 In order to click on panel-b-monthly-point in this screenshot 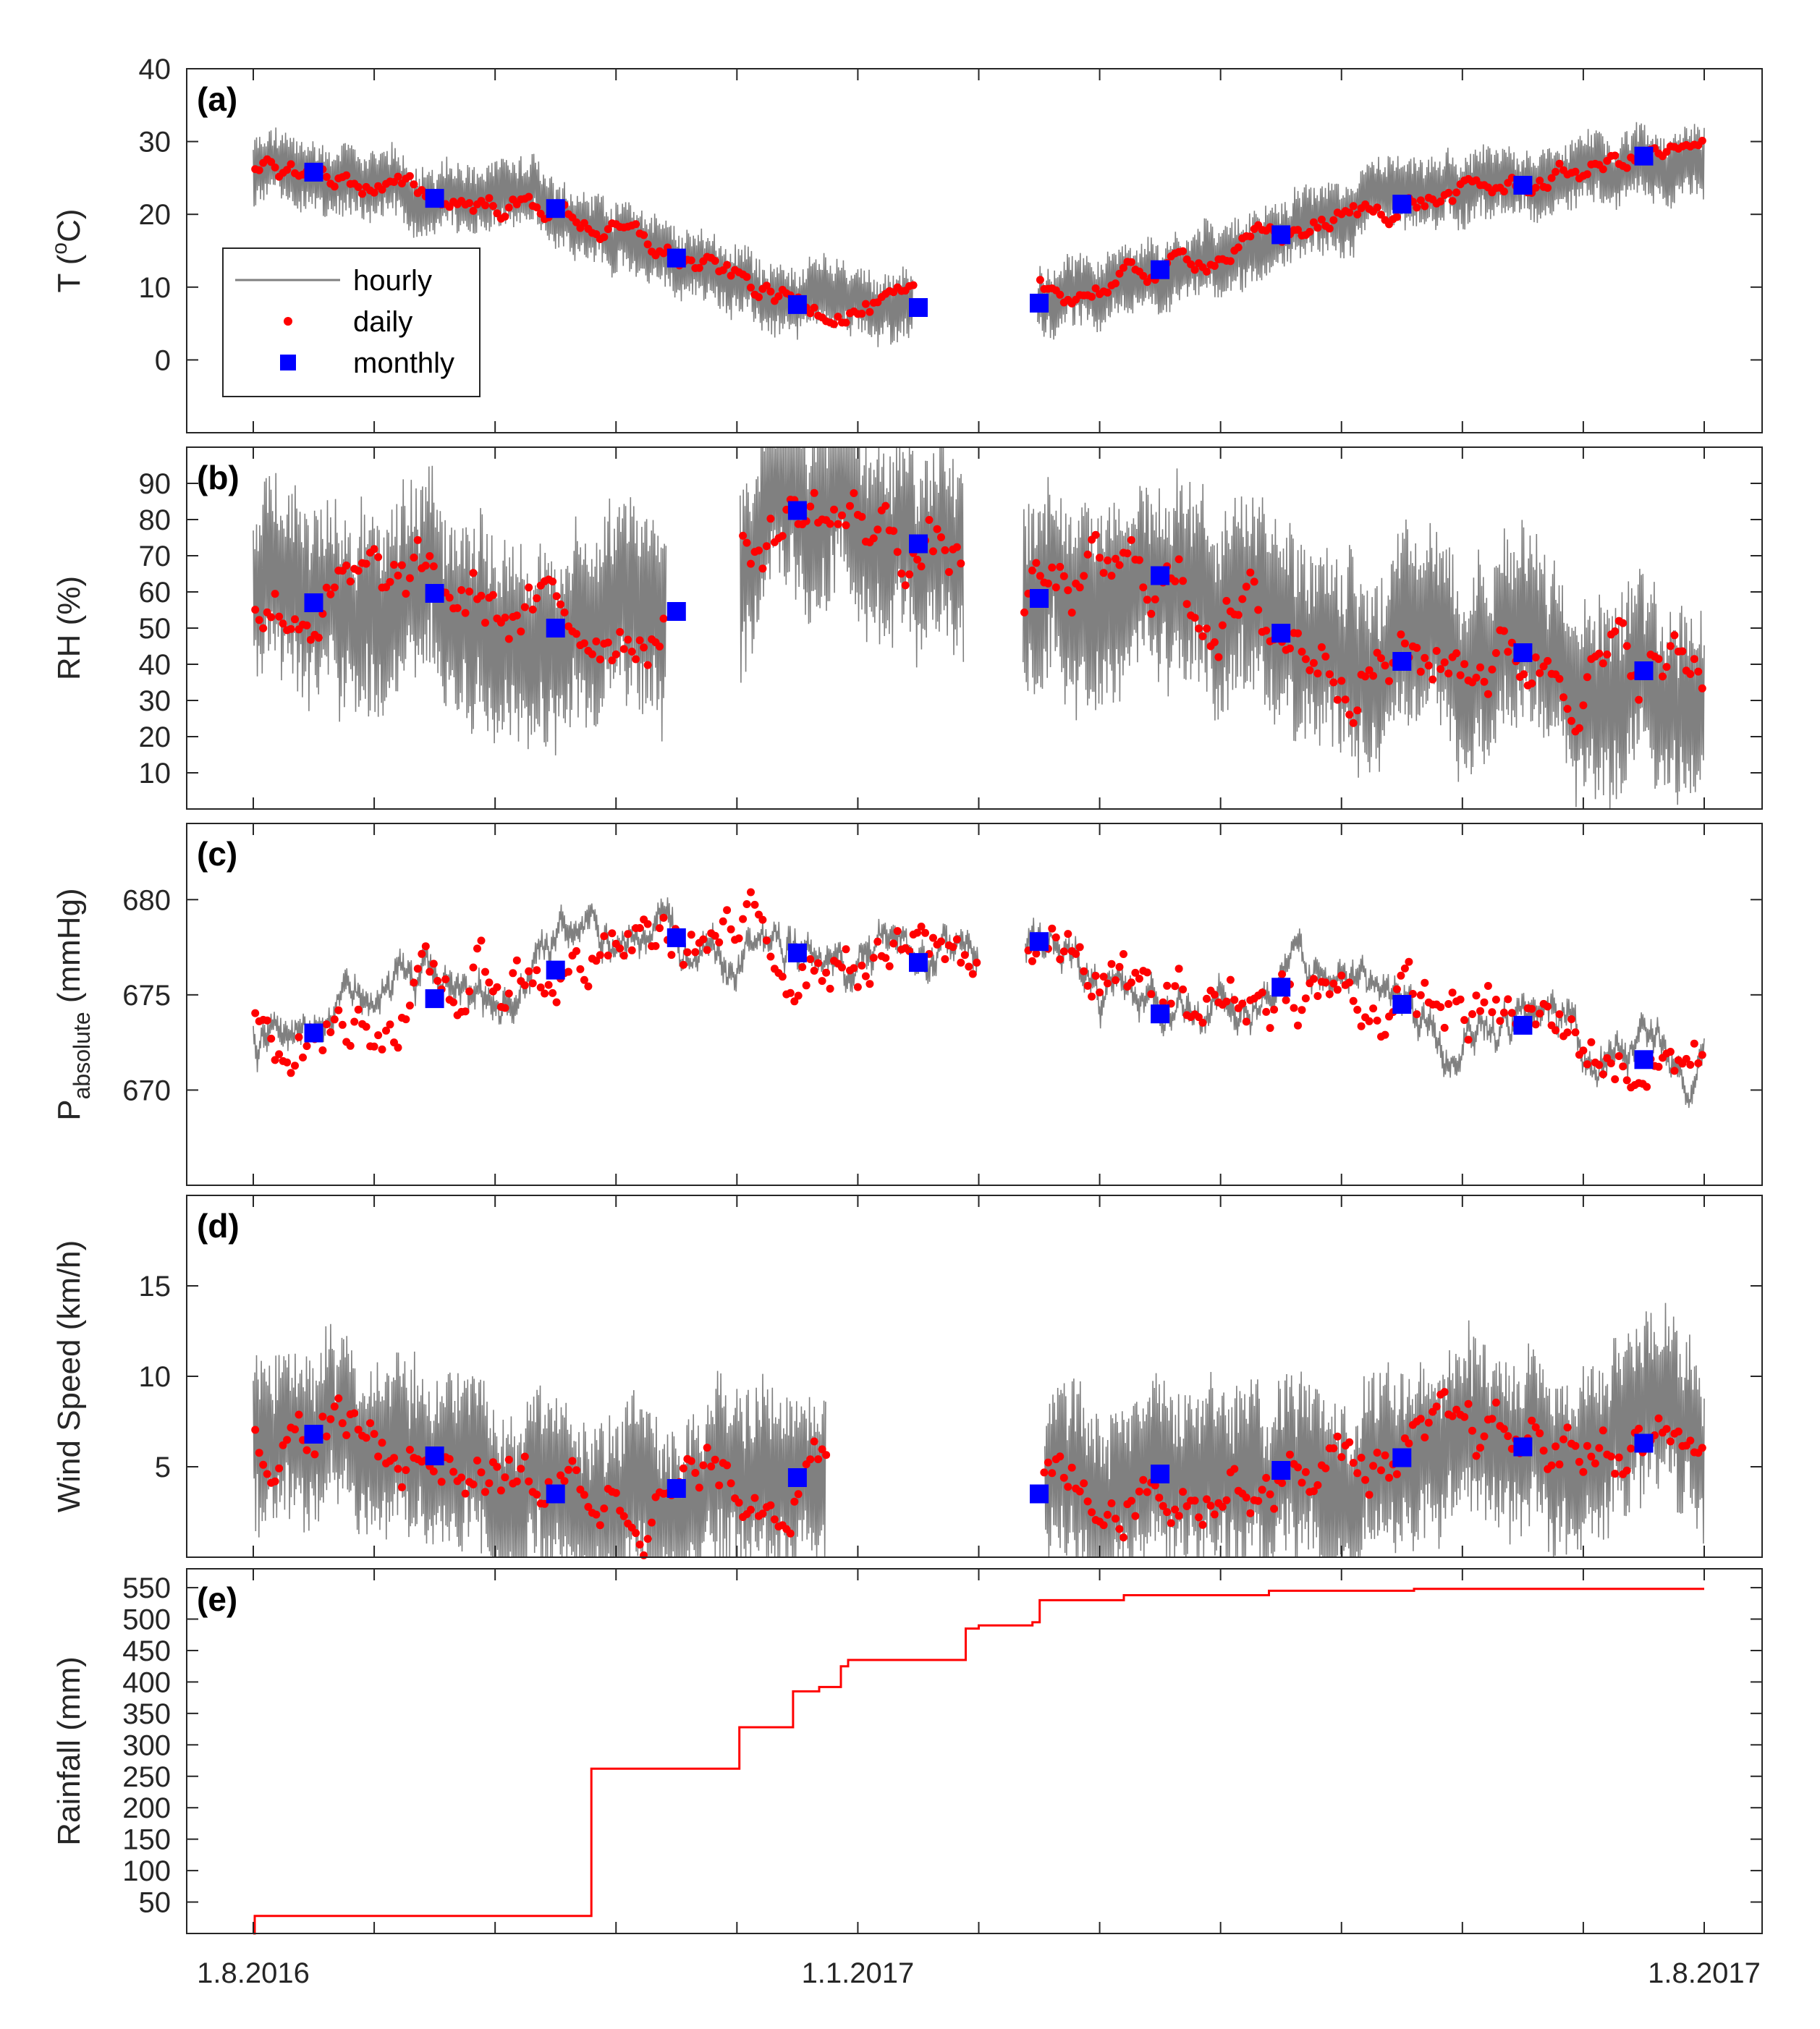, I will do `click(919, 544)`.